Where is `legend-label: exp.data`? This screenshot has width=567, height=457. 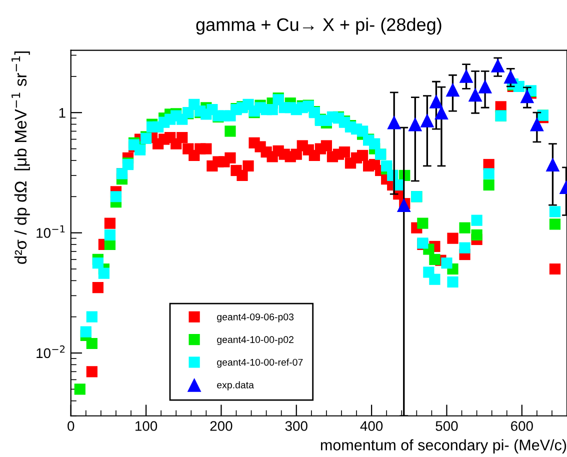 legend-label: exp.data is located at coordinates (235, 385).